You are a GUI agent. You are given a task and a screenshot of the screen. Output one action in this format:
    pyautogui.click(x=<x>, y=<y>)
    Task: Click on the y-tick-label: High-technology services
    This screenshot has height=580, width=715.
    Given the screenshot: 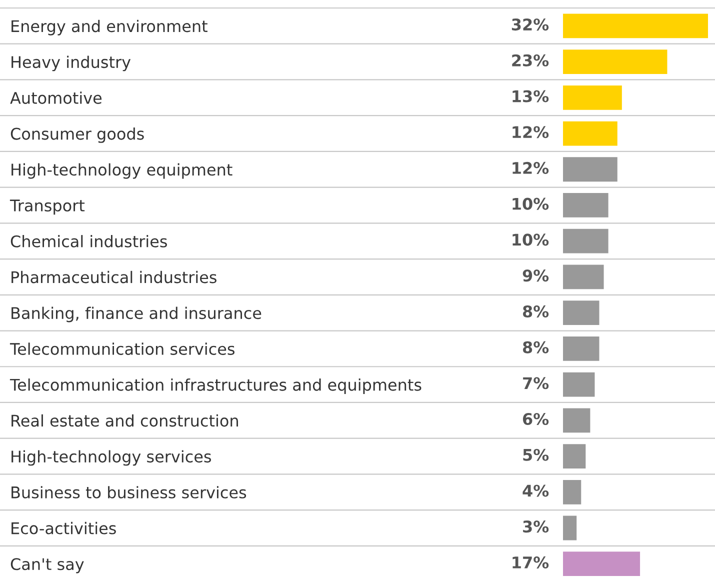 What is the action you would take?
    pyautogui.click(x=111, y=458)
    